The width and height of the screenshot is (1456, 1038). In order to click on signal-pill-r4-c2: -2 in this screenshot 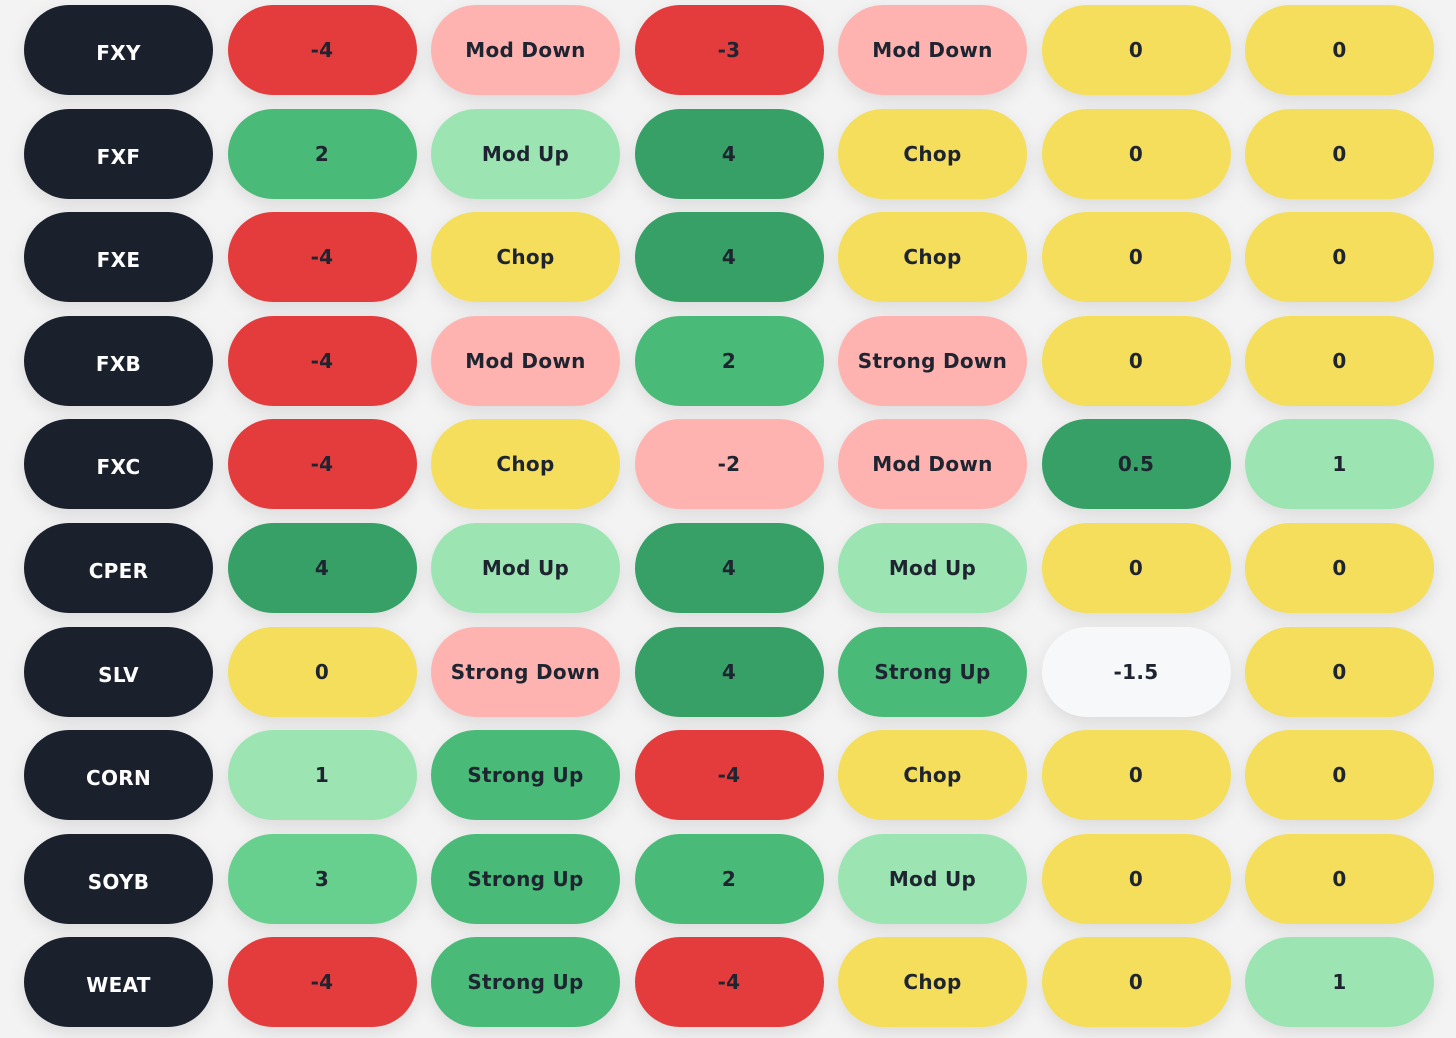, I will do `click(729, 464)`.